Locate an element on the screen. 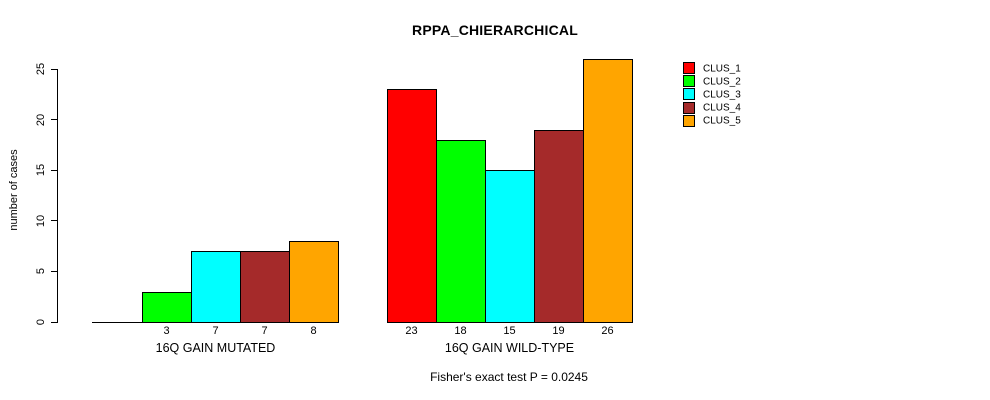  bar-value-label: 3 is located at coordinates (166, 331).